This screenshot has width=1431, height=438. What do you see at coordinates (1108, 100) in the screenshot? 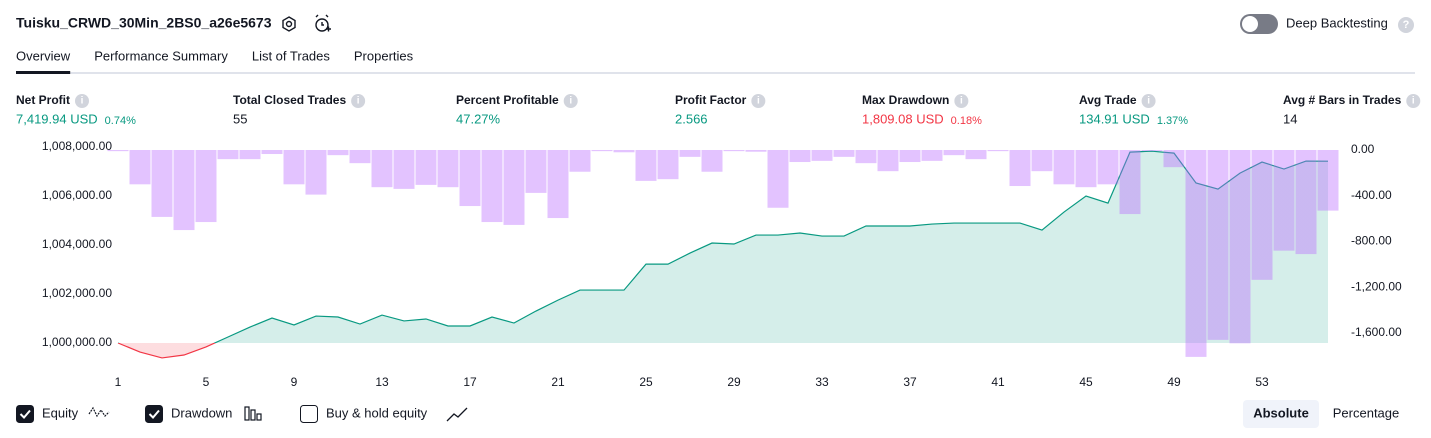
I see `stat-label: Avg Trade` at bounding box center [1108, 100].